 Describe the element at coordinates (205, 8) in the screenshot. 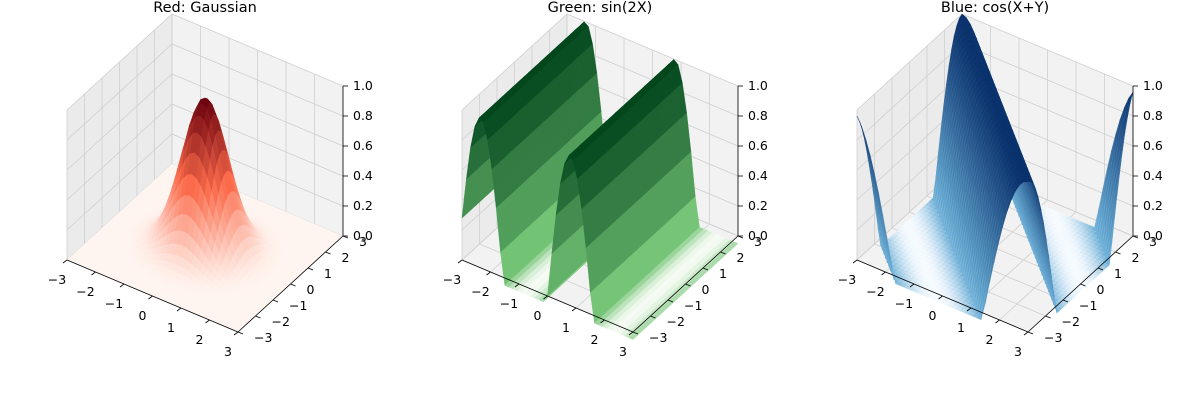

I see `subplot-title: Red: Gaussian` at that location.